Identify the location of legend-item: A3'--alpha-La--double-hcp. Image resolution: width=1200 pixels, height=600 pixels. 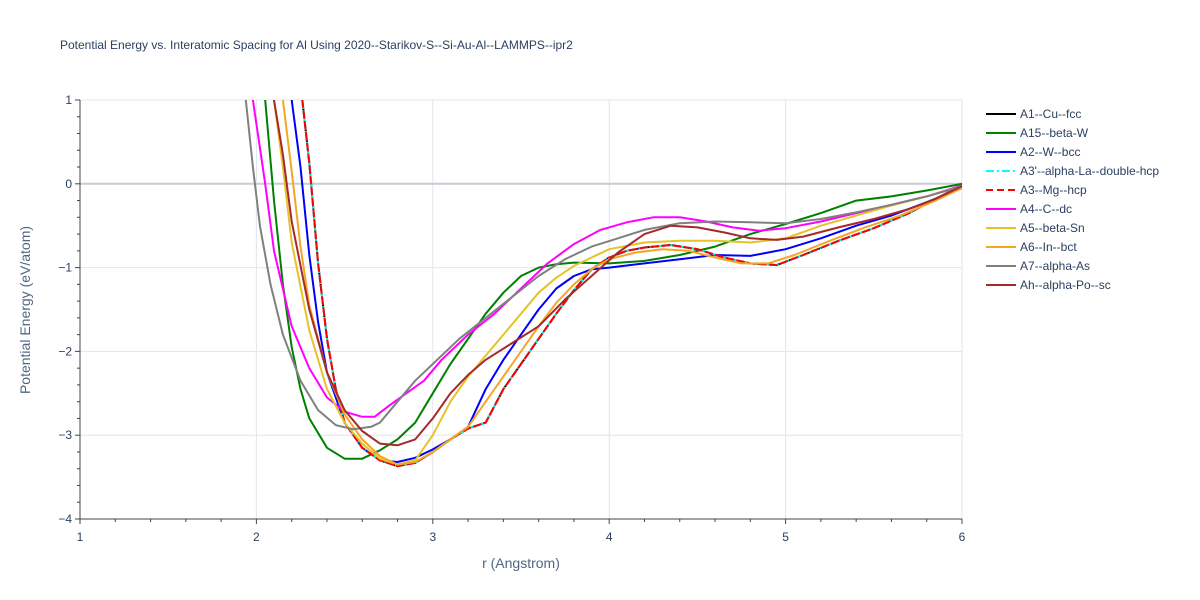
(1072, 171).